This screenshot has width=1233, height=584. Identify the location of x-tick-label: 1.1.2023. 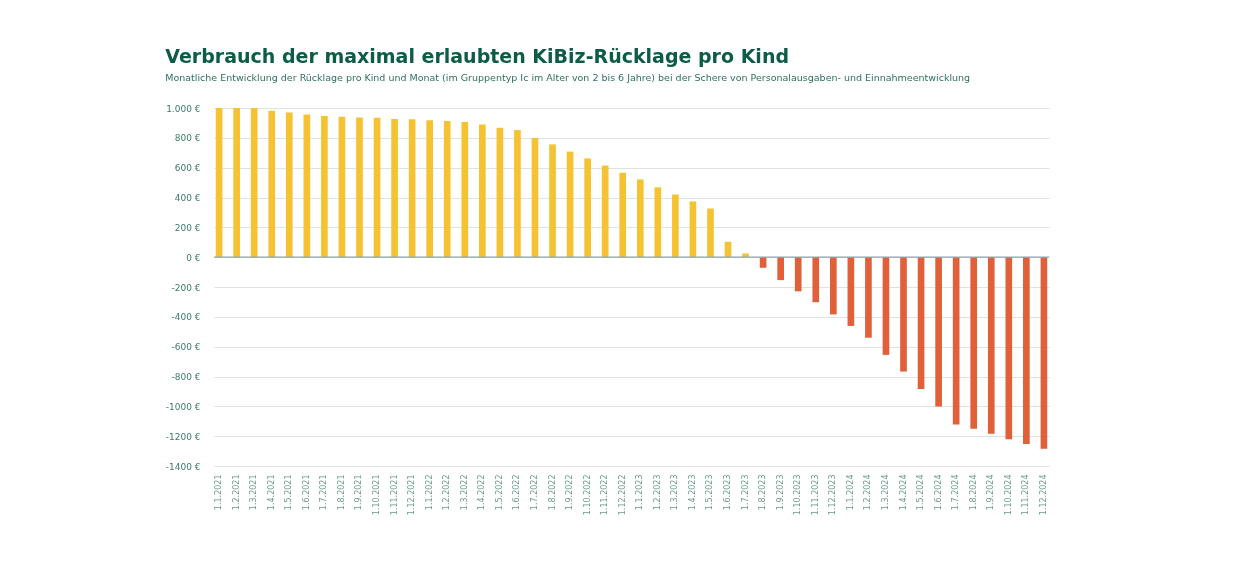
(640, 492).